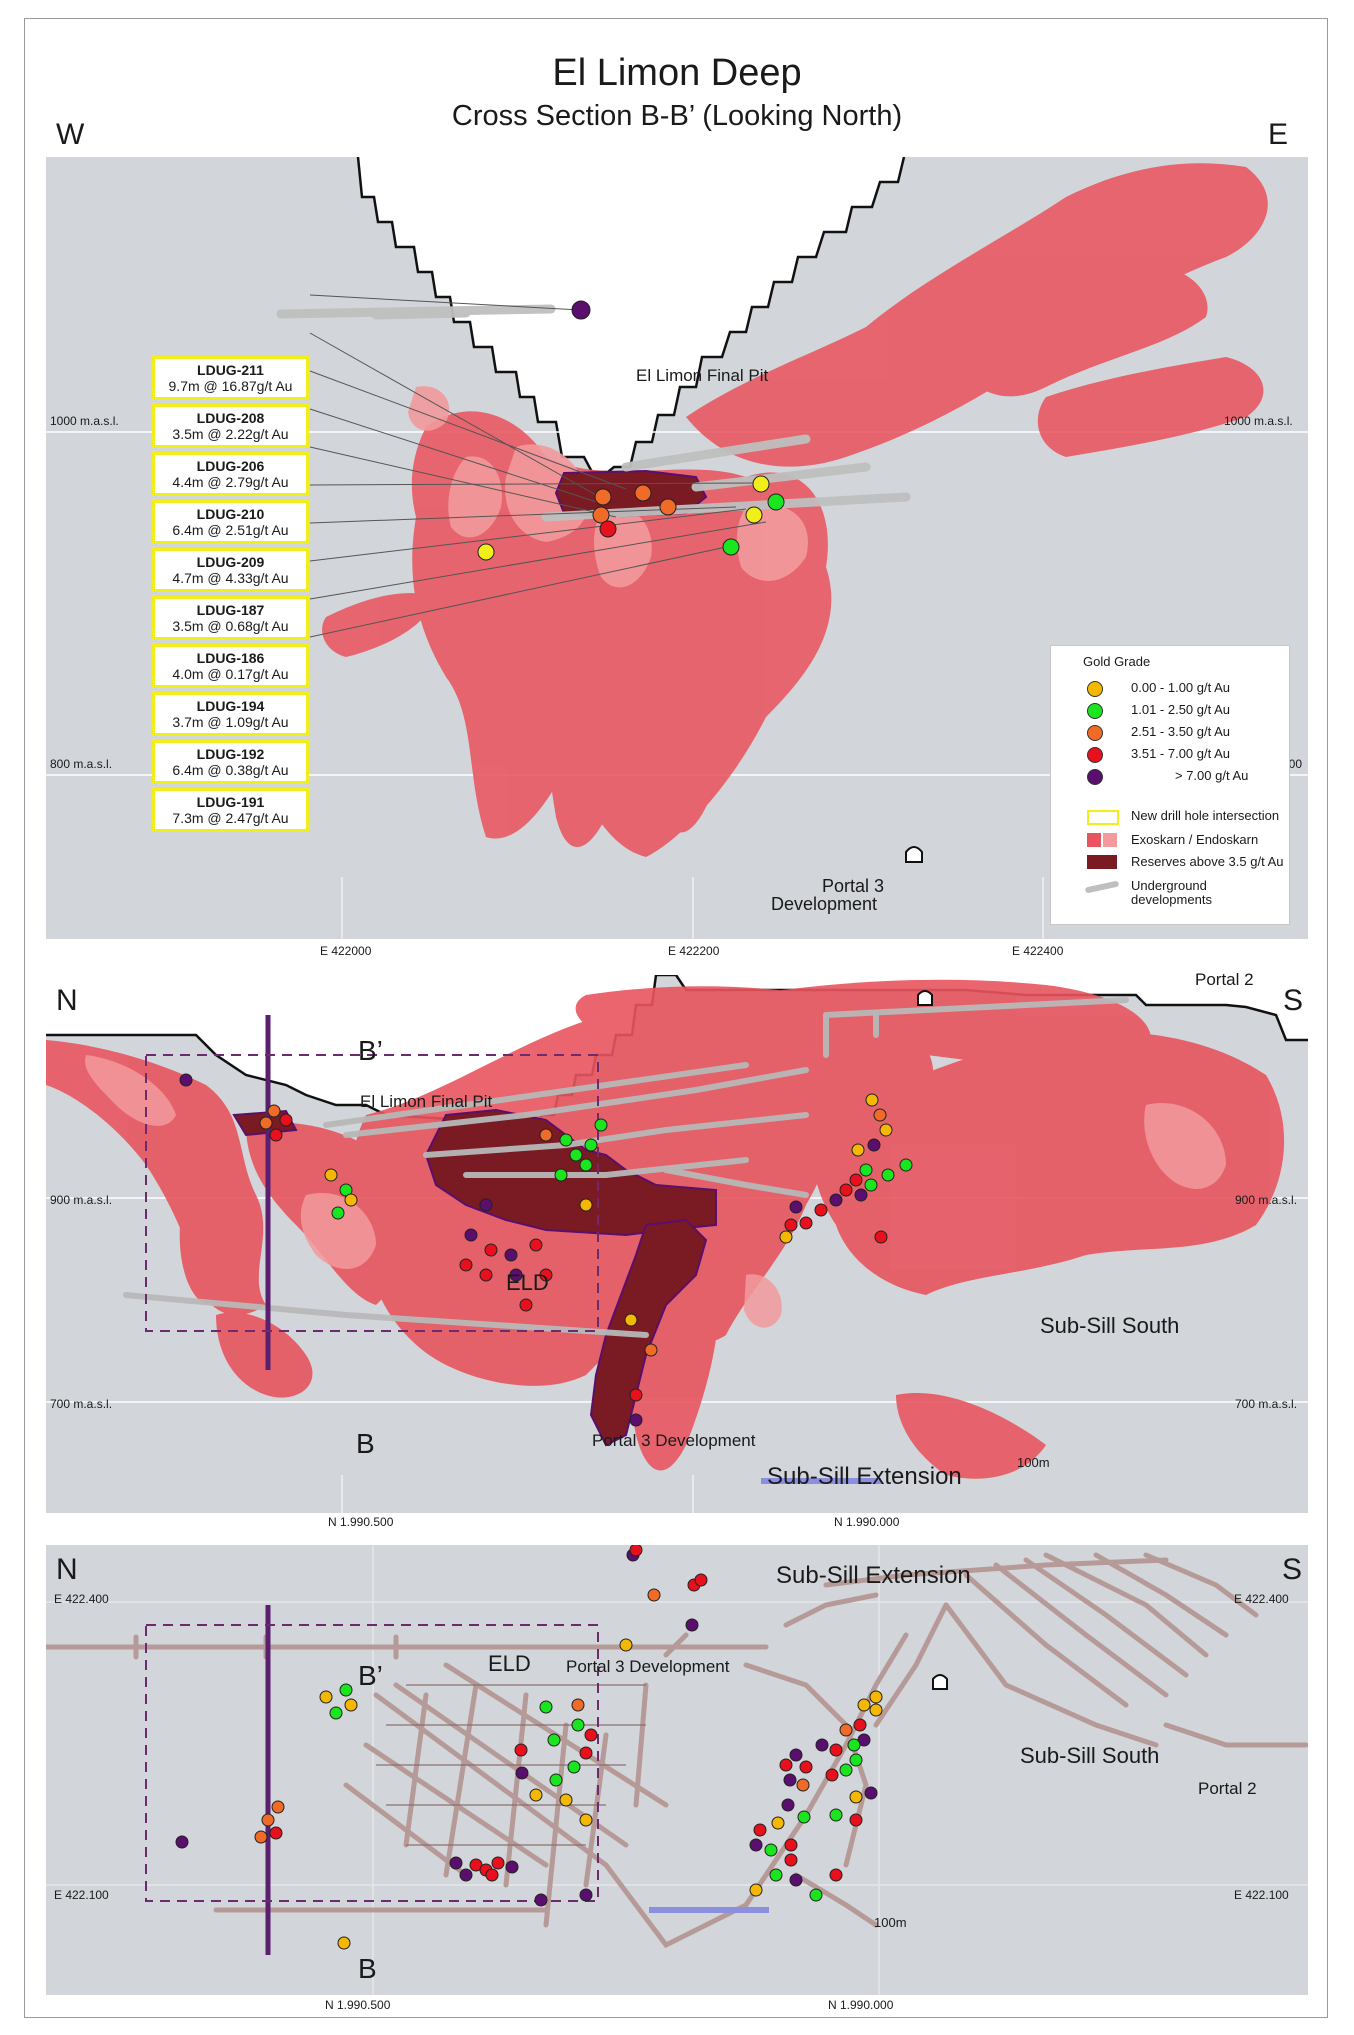 Image resolution: width=1354 pixels, height=2035 pixels. I want to click on legend-heading: Gold Grade, so click(1117, 661).